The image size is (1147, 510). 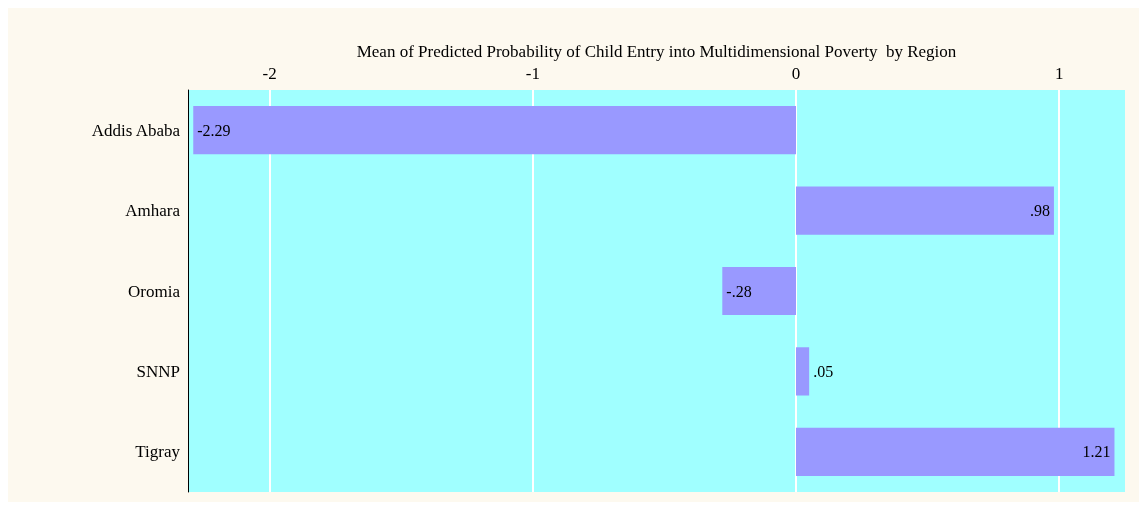 What do you see at coordinates (154, 291) in the screenshot?
I see `y-tick-label: Oromia` at bounding box center [154, 291].